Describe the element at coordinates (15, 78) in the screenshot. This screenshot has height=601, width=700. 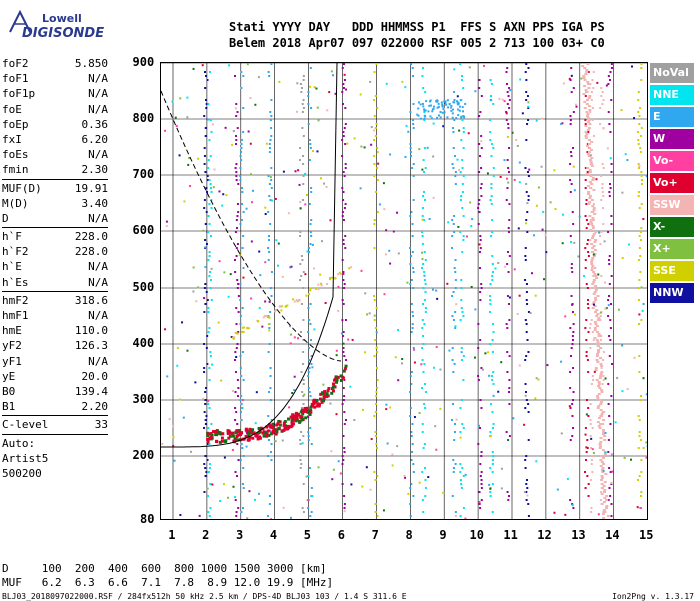
I see `param-name: foF1` at that location.